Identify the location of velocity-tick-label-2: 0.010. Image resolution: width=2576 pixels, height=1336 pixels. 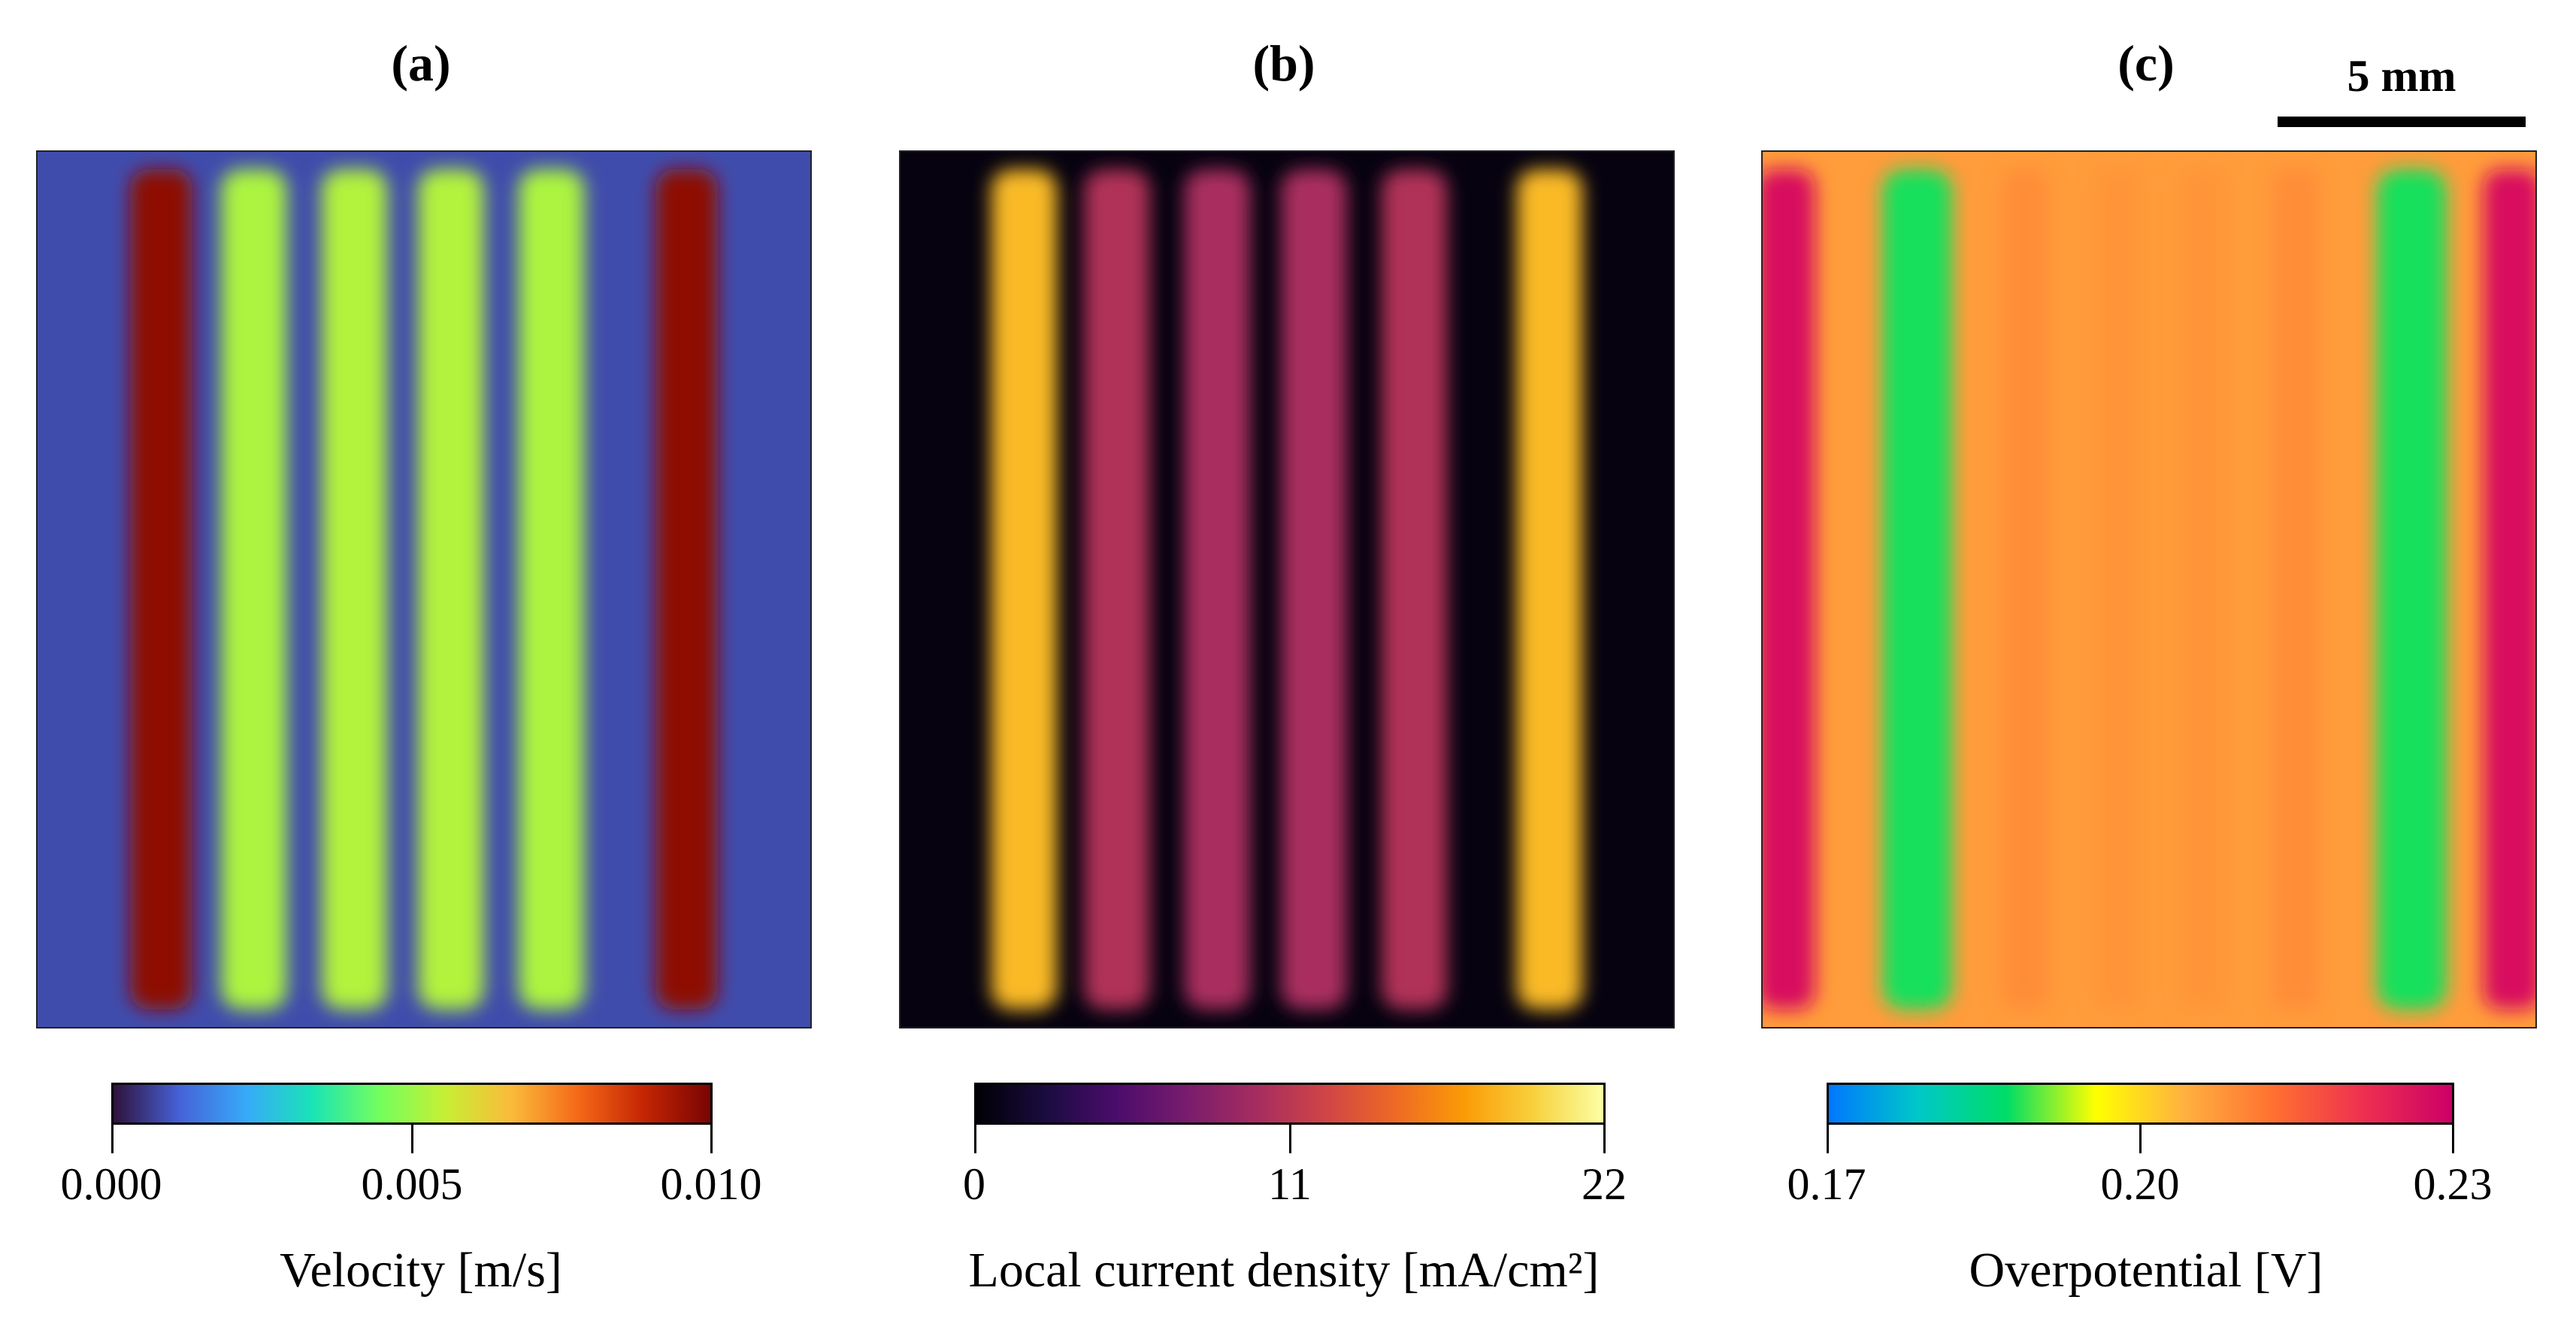
(711, 1184).